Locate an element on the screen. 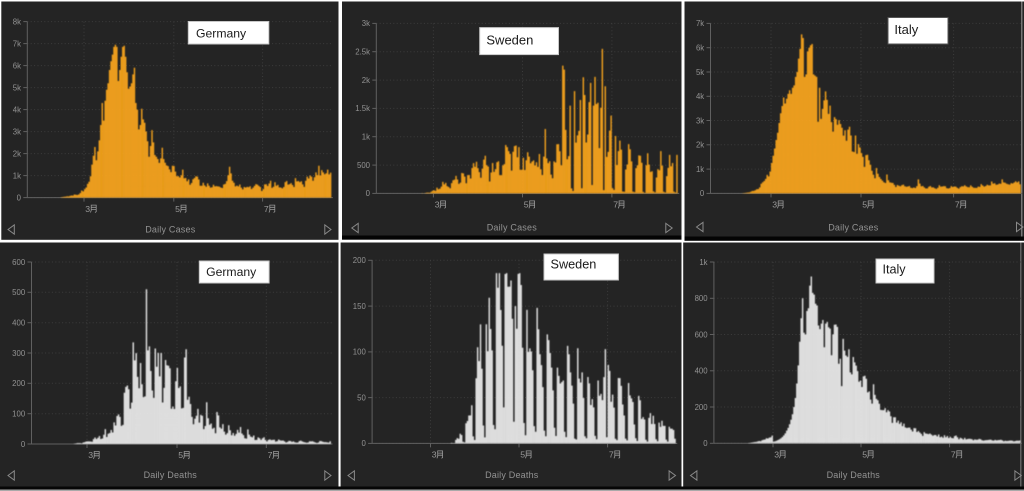 This screenshot has width=1024, height=491. svg-text: 8k is located at coordinates (17, 21).